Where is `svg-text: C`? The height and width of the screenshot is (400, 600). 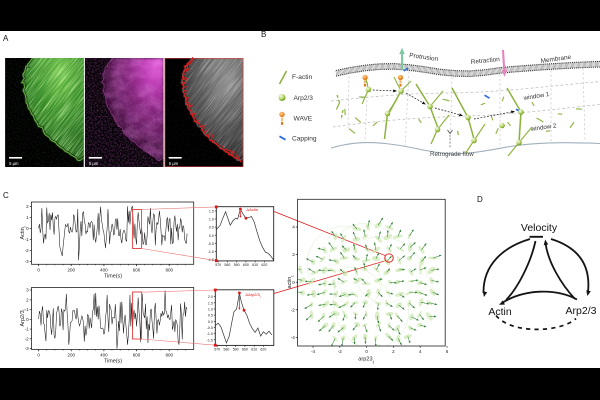 svg-text: C is located at coordinates (6, 195).